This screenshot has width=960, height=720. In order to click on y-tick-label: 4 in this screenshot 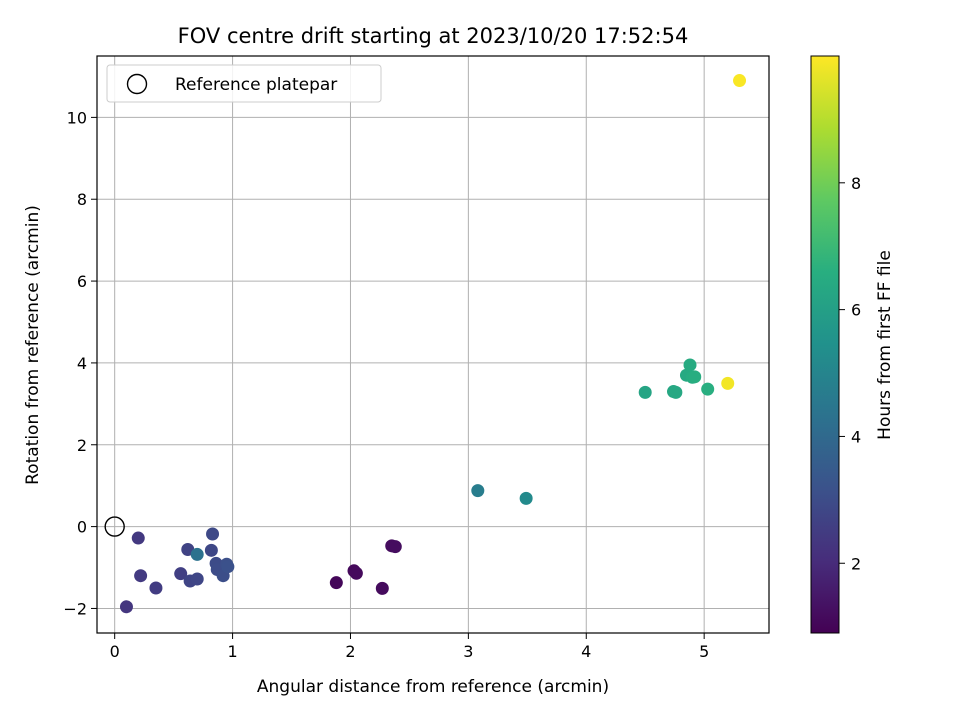, I will do `click(82, 363)`.